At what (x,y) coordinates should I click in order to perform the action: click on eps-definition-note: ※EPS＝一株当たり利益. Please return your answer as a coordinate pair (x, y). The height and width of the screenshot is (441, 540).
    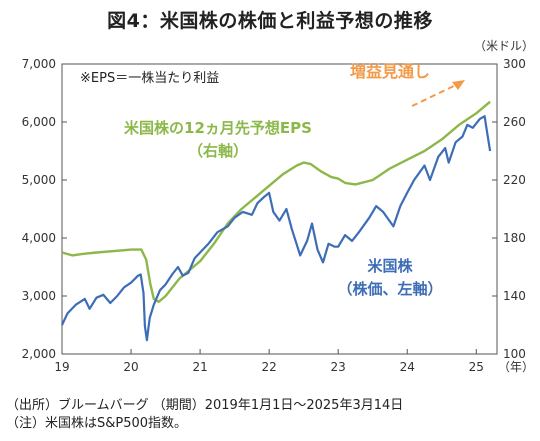
    Looking at the image, I should click on (149, 78).